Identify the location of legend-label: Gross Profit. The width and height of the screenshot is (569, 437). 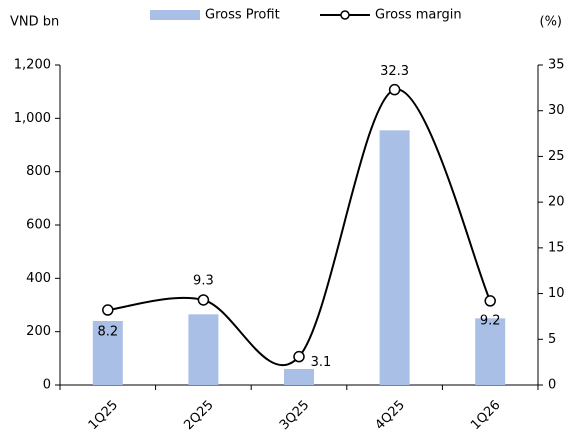
(242, 15).